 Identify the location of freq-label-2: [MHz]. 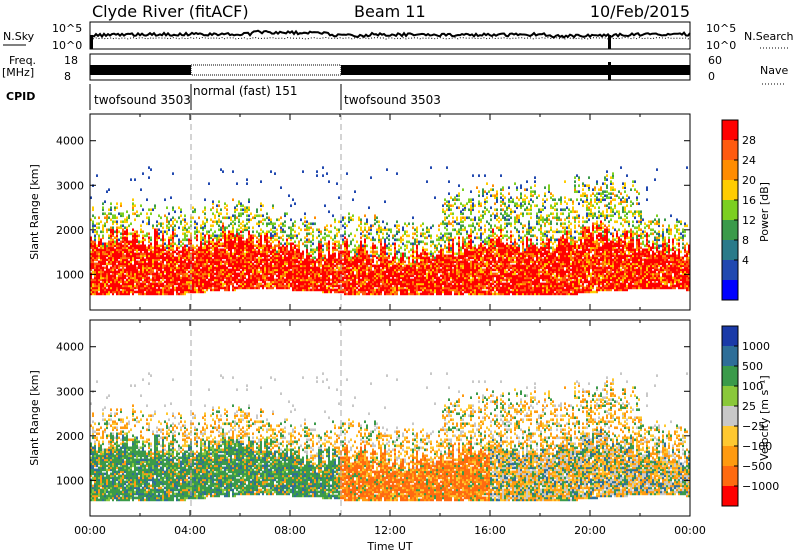
(18, 72).